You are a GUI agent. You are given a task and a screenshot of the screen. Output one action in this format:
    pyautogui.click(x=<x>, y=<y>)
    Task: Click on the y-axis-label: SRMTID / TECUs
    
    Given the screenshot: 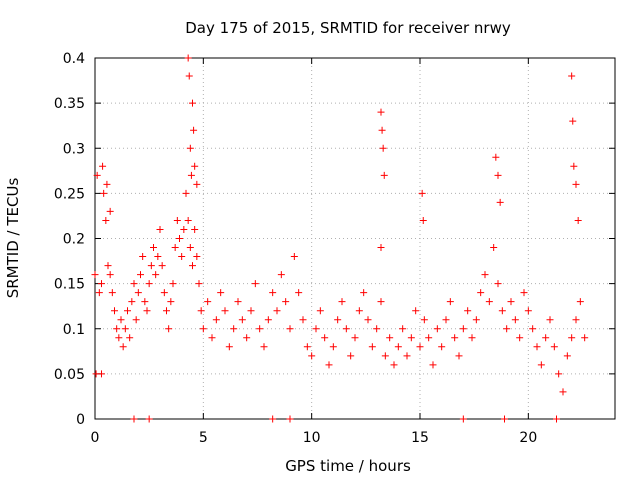 What is the action you would take?
    pyautogui.click(x=13, y=238)
    